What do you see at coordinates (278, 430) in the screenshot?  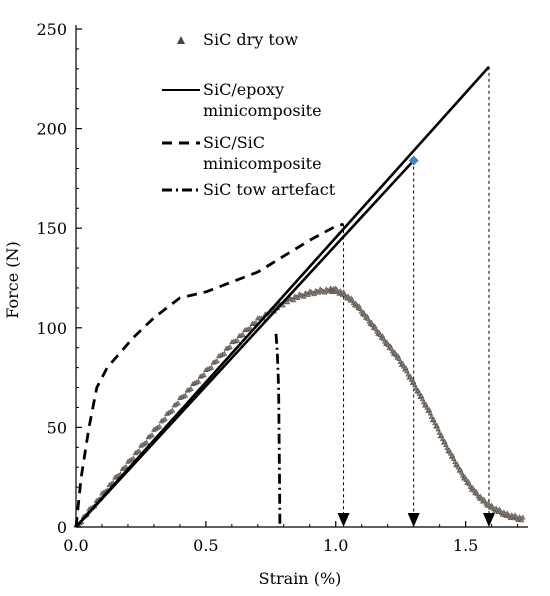 I see `series-sic-tow-artefact` at bounding box center [278, 430].